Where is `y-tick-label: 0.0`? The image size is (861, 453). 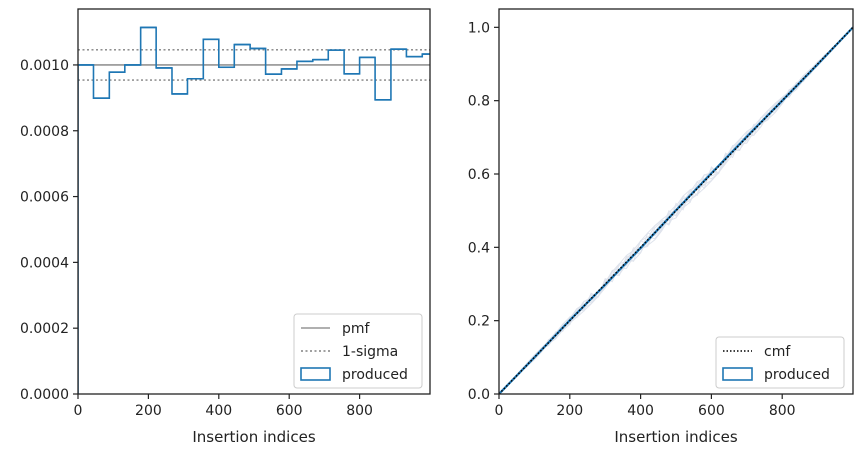 y-tick-label: 0.0 is located at coordinates (479, 395).